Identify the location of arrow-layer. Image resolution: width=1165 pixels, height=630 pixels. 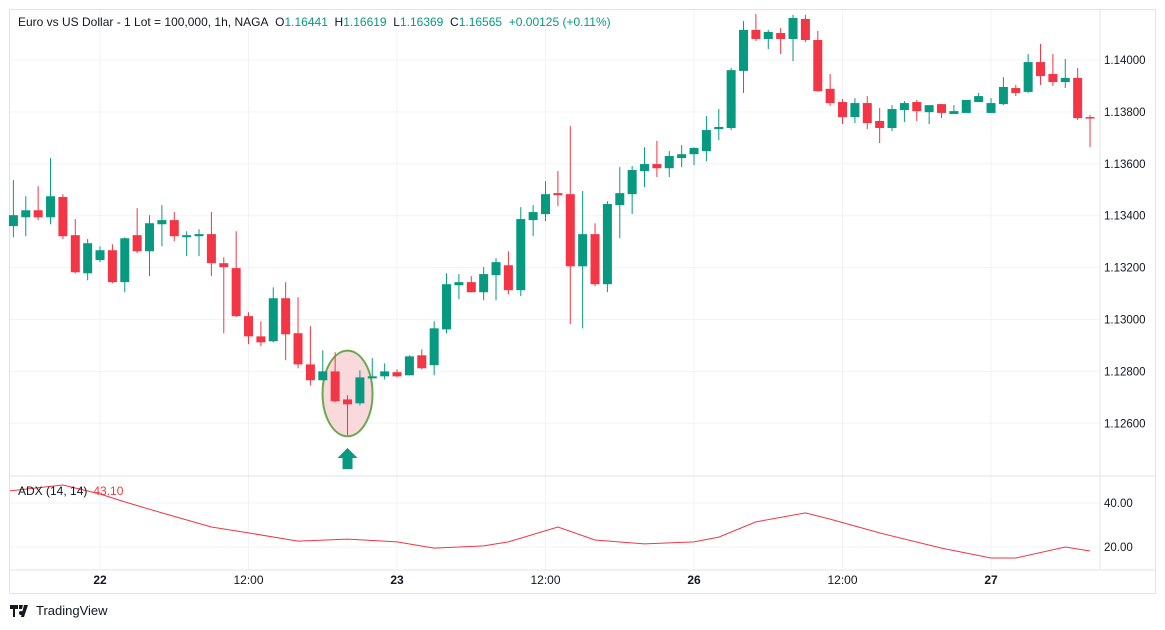
(347, 458).